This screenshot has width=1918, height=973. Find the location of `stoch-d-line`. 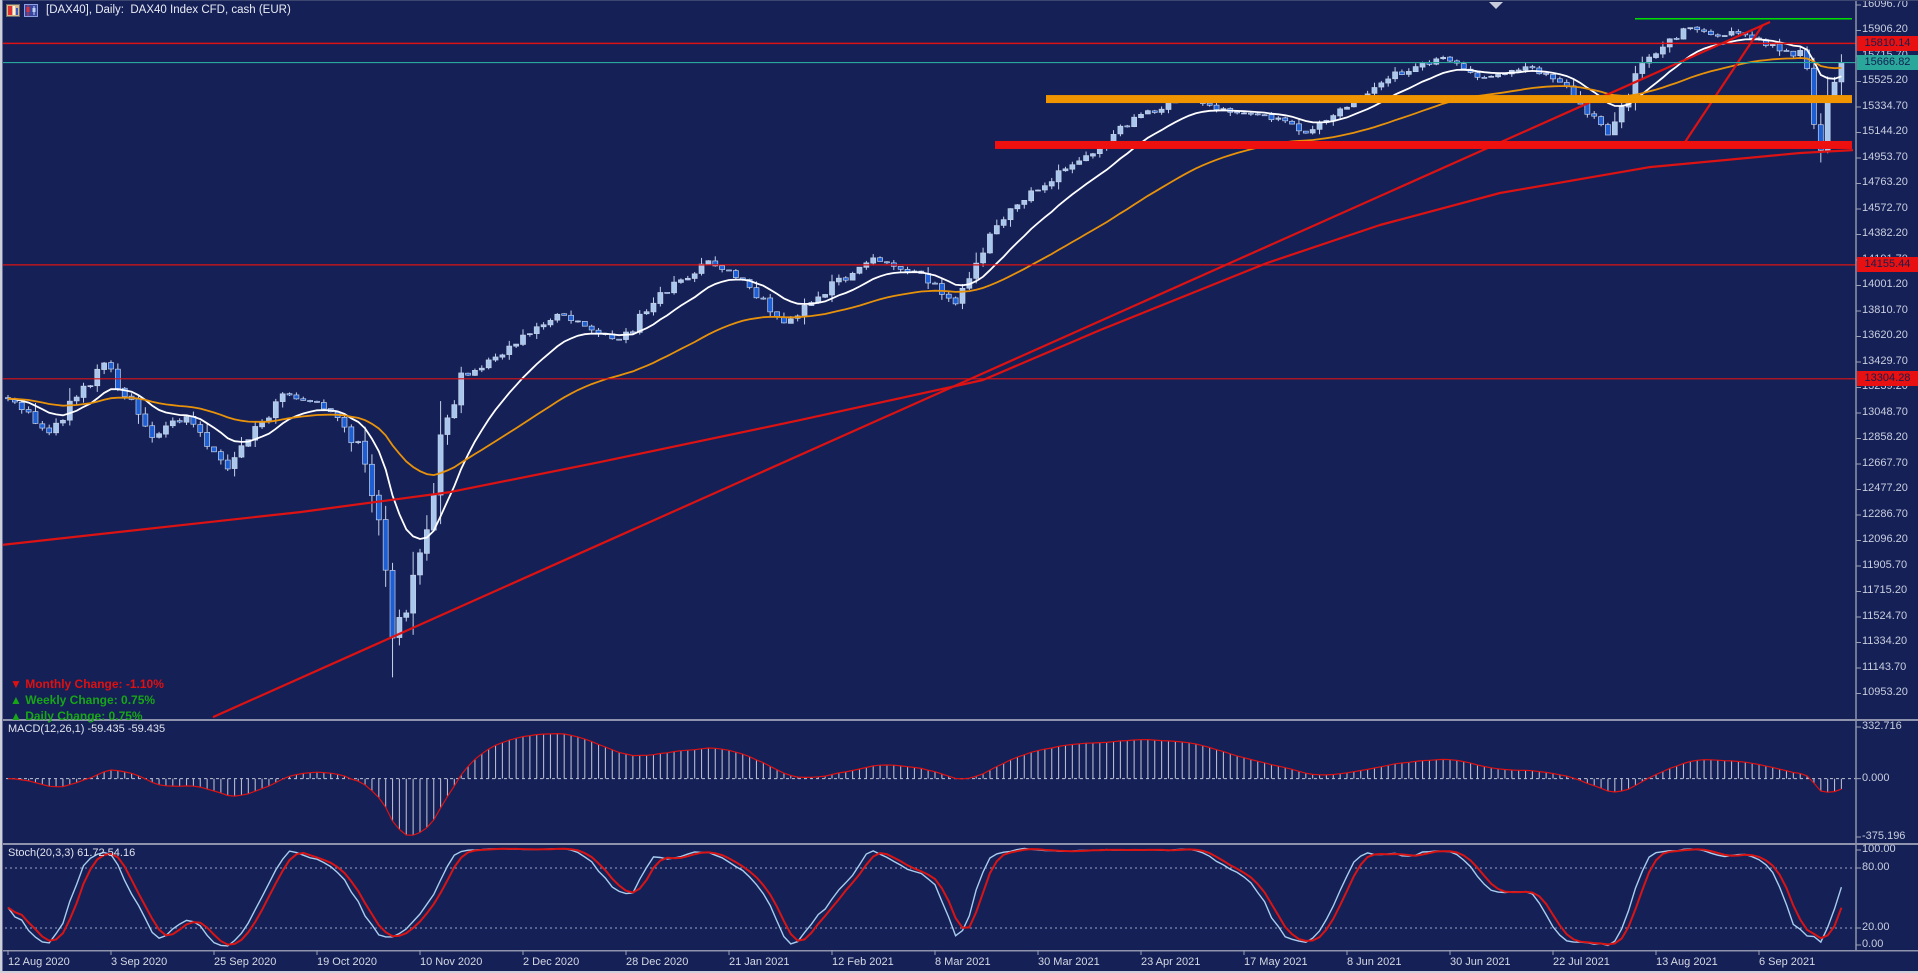

stoch-d-line is located at coordinates (925, 896).